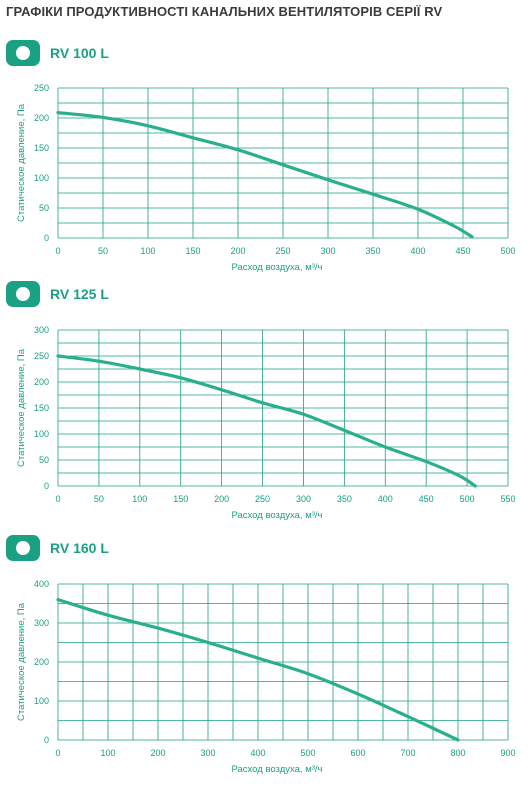 The width and height of the screenshot is (530, 786). What do you see at coordinates (79, 294) in the screenshot?
I see `section-title: RV 125 L` at bounding box center [79, 294].